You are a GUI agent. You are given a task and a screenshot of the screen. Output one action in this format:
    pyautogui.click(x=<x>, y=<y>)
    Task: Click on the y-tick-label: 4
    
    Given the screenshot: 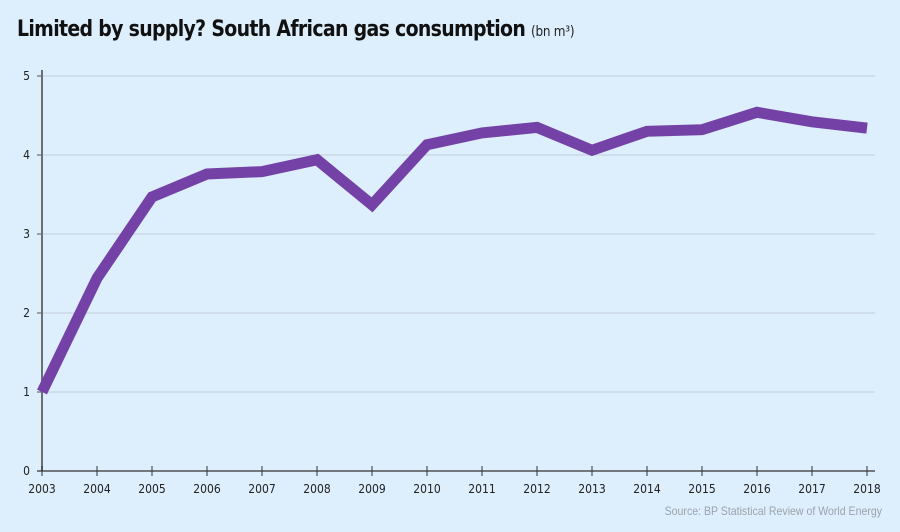 What is the action you would take?
    pyautogui.click(x=26, y=155)
    